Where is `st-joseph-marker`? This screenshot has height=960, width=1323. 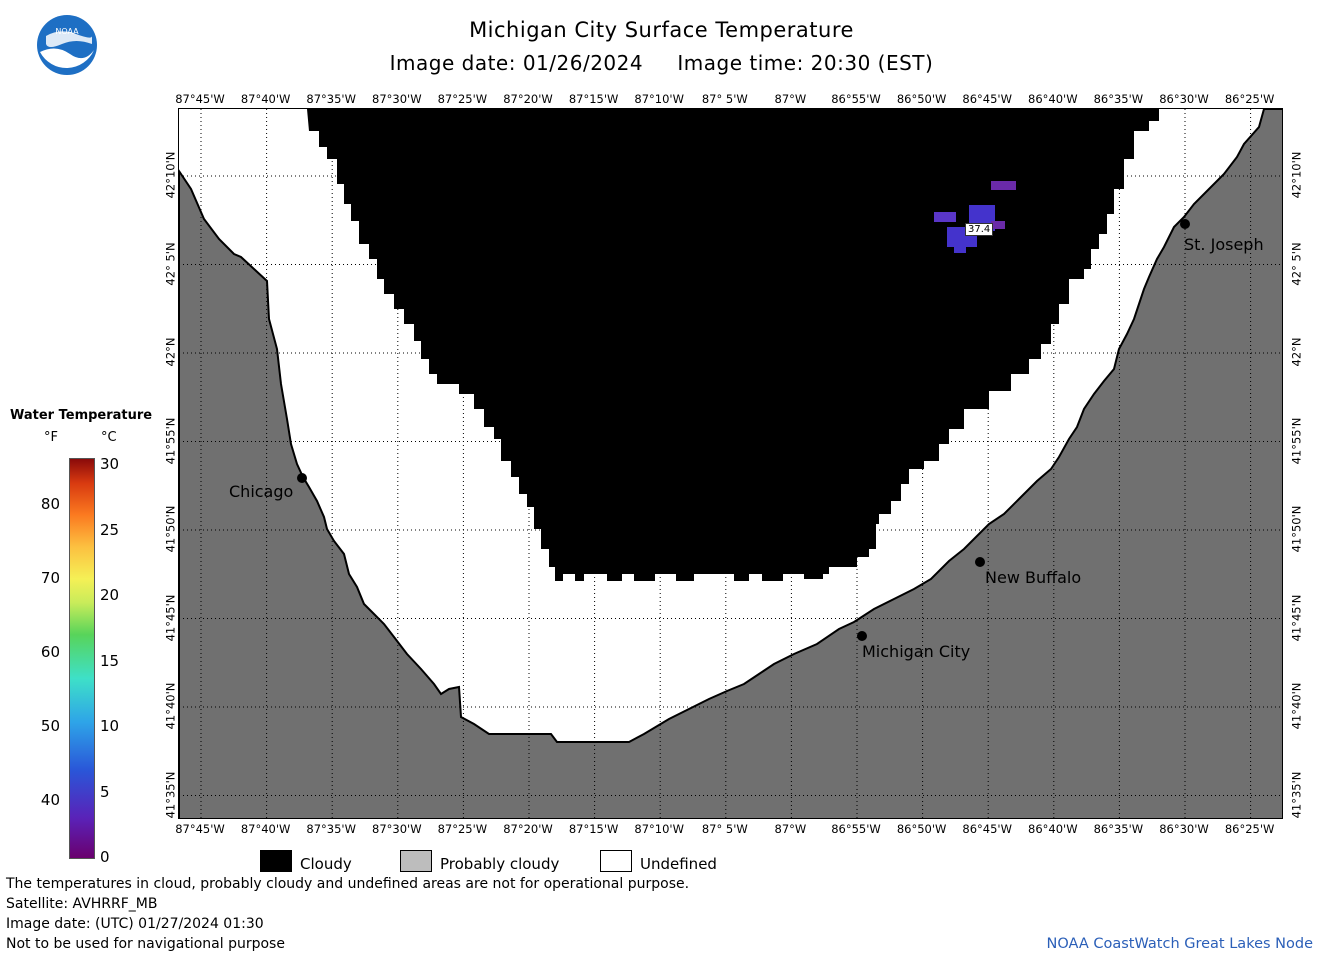
st-joseph-marker is located at coordinates (1185, 224).